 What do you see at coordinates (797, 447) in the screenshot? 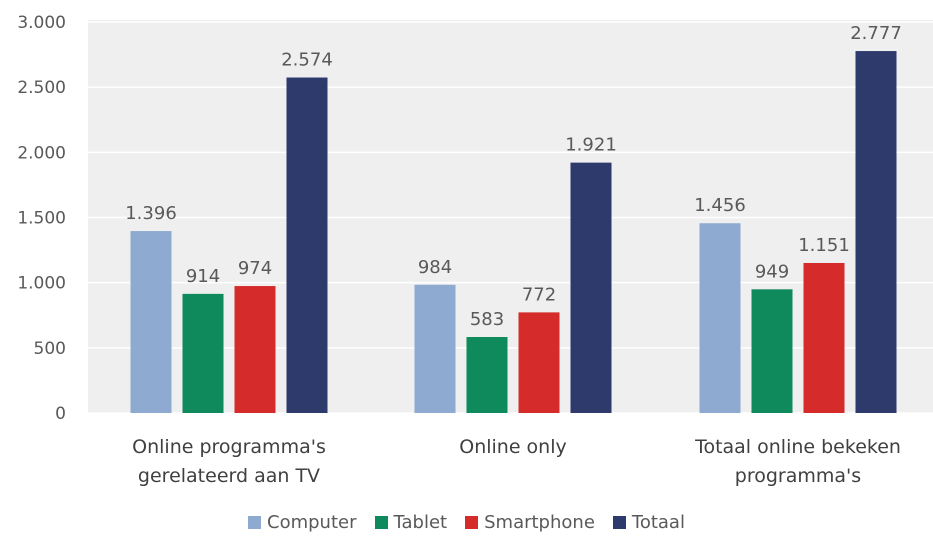
I see `category-label: Totaal online bekeken` at bounding box center [797, 447].